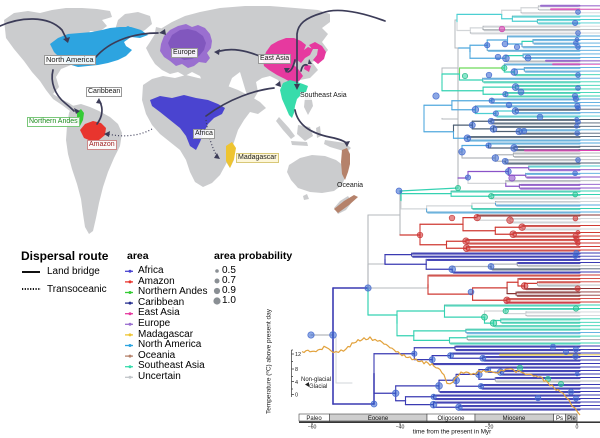 The width and height of the screenshot is (600, 438). What do you see at coordinates (298, 355) in the screenshot?
I see `svg-text: 12` at bounding box center [298, 355].